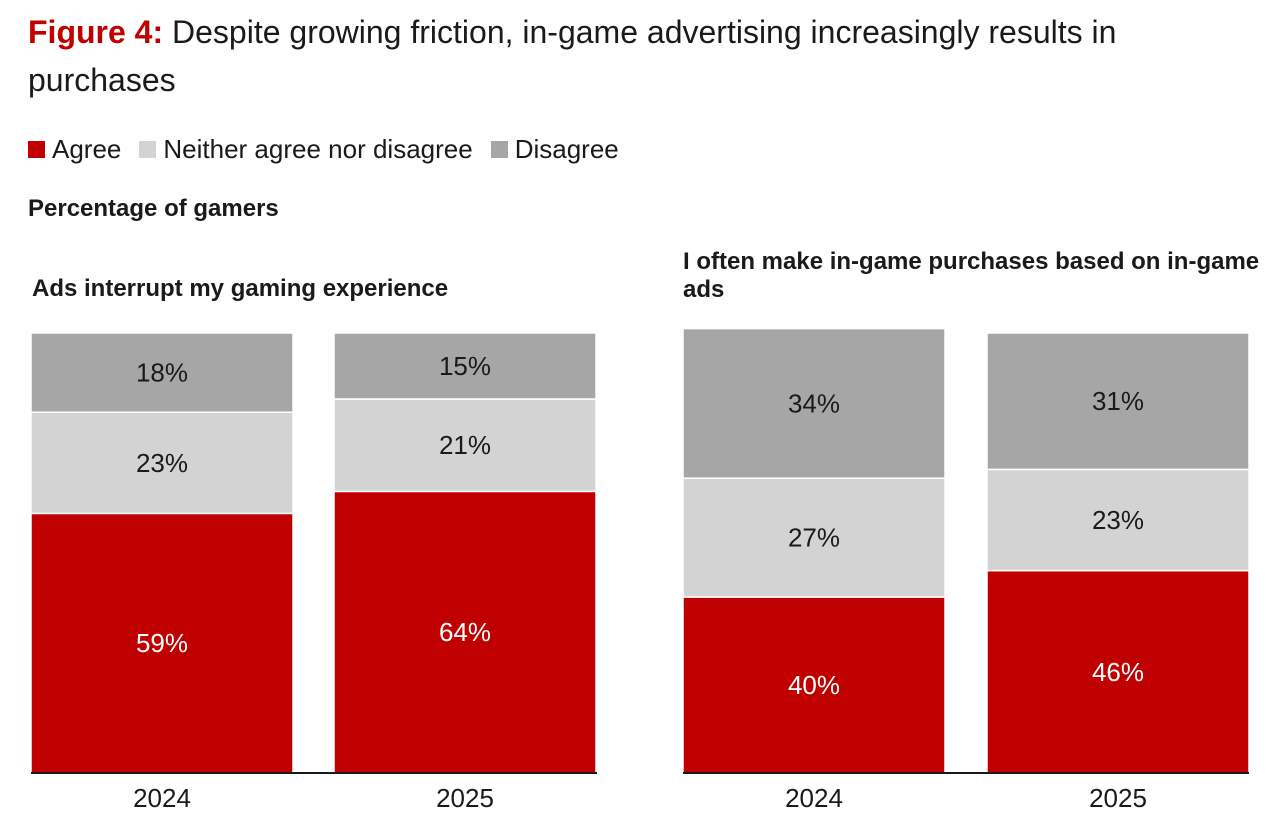  I want to click on legend-label-disagree: Disagree, so click(566, 149).